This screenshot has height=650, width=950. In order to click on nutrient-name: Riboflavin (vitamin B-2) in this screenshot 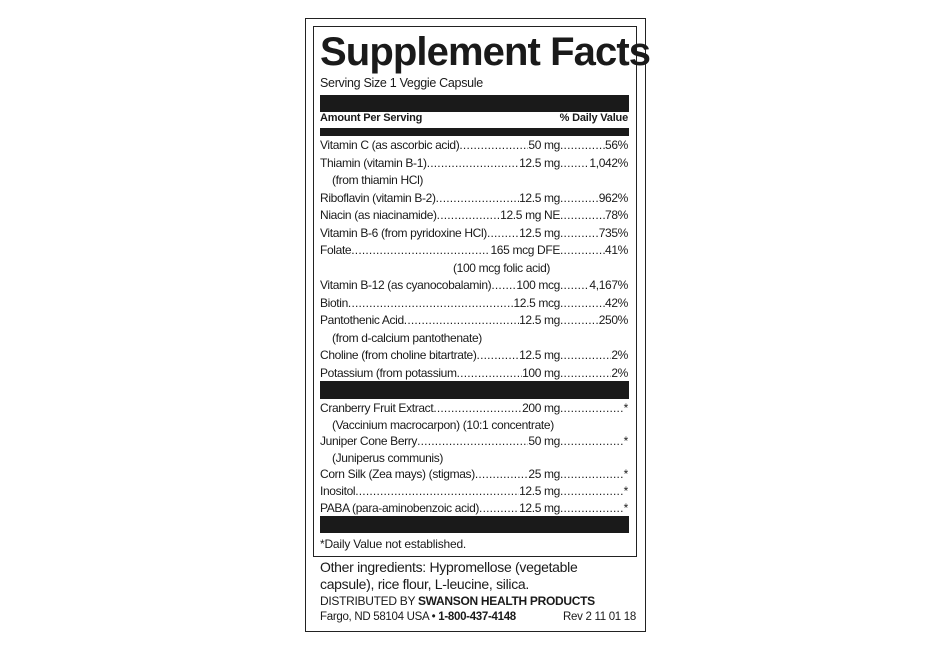, I will do `click(378, 197)`.